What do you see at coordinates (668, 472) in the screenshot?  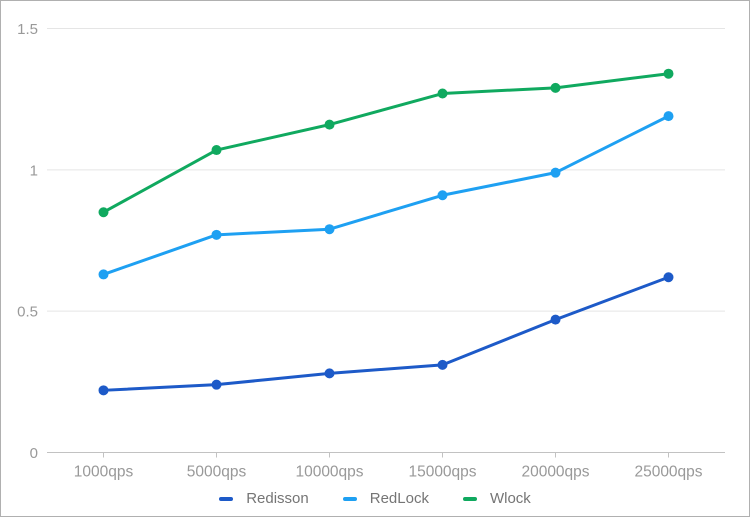 I see `x-axis-label-25000qps: 25000qps` at bounding box center [668, 472].